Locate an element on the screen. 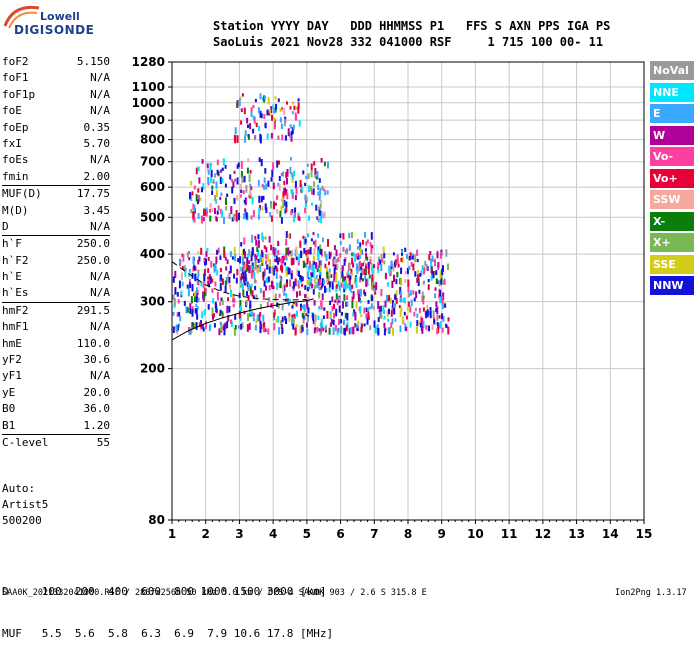 This screenshot has width=700, height=655. param-name: foF1 is located at coordinates (15, 78).